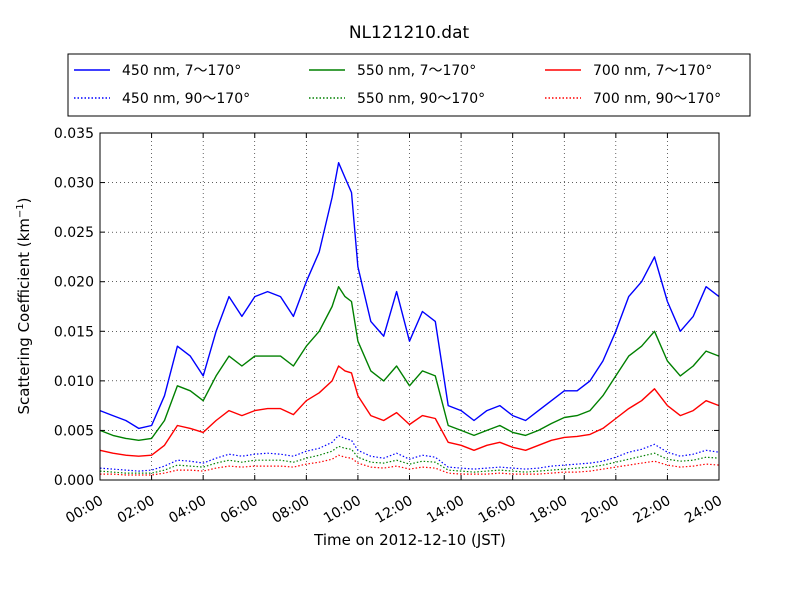  I want to click on y-tick-label: 0.000, so click(74, 481).